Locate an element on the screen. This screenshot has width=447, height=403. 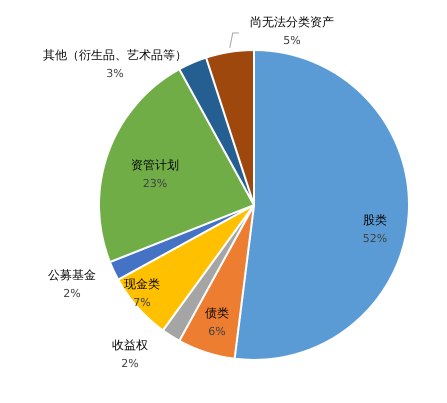
slice-label: 尚无法分类资产 is located at coordinates (292, 22).